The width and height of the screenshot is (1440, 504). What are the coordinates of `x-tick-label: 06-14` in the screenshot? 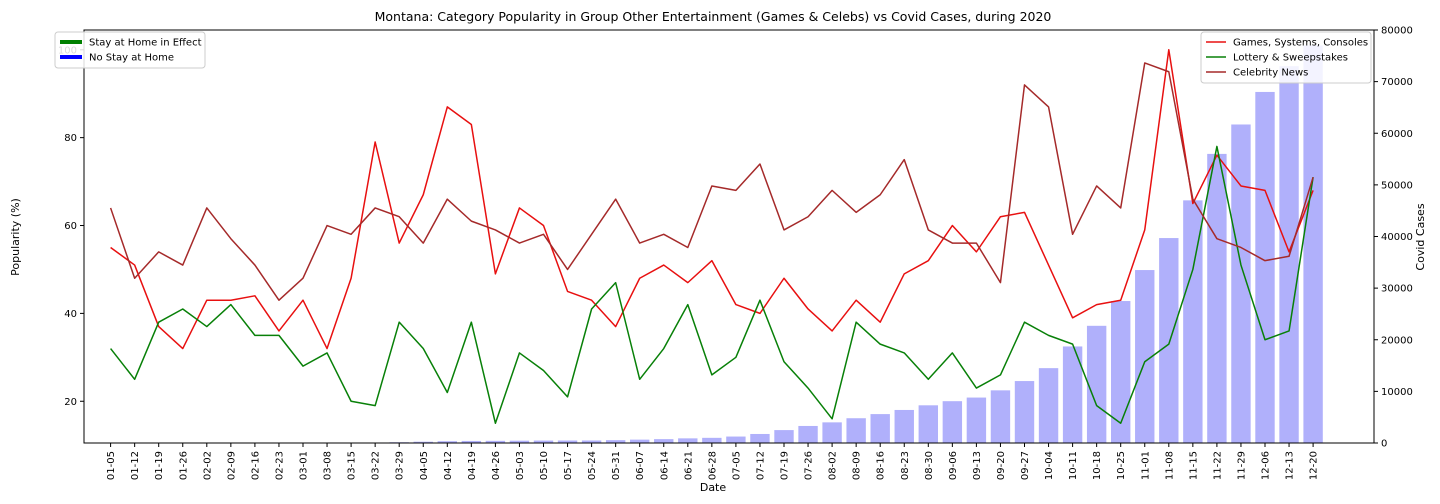 It's located at (664, 465).